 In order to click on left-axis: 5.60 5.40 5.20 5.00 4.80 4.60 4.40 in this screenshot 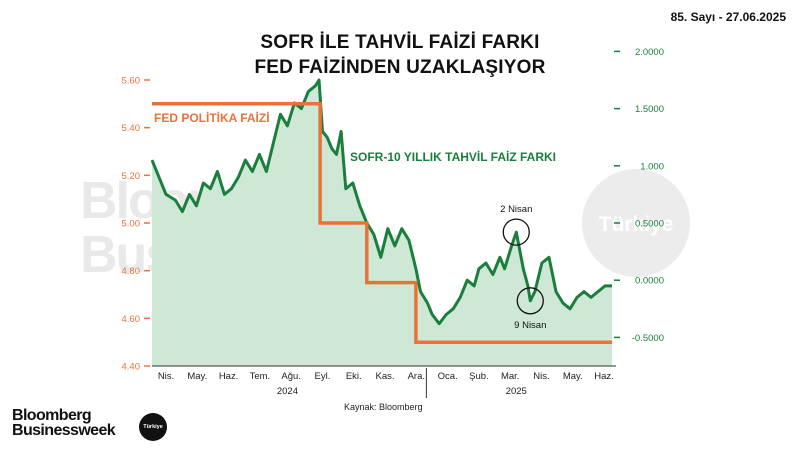, I will do `click(136, 224)`.